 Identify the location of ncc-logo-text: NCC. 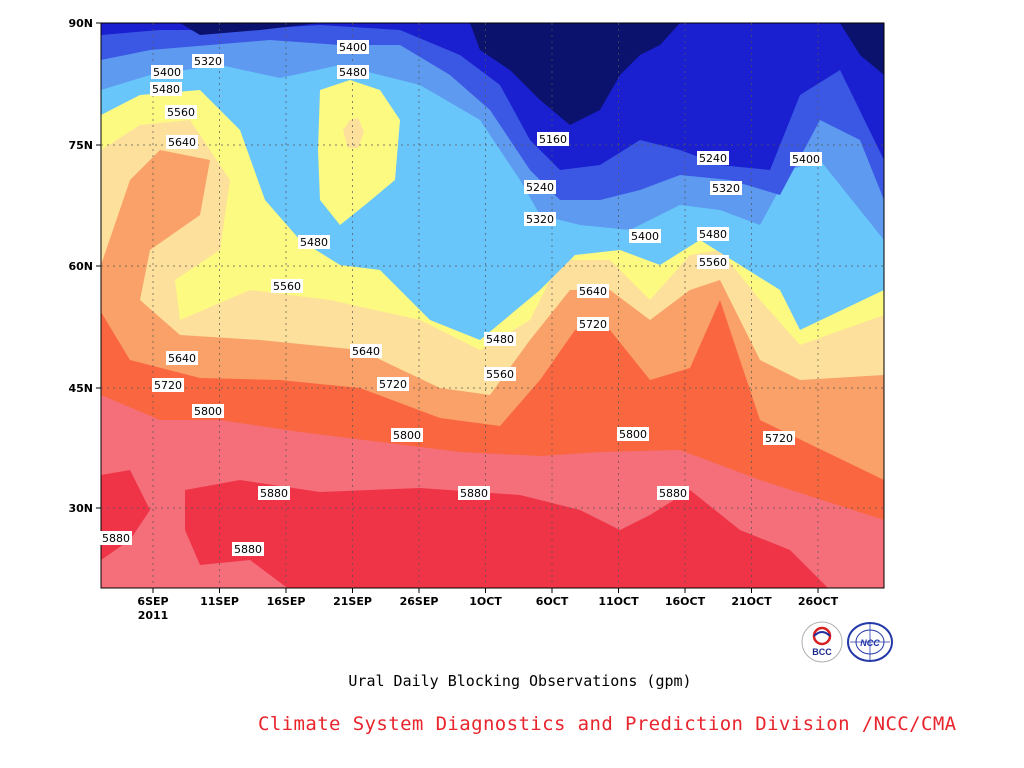
(870, 643).